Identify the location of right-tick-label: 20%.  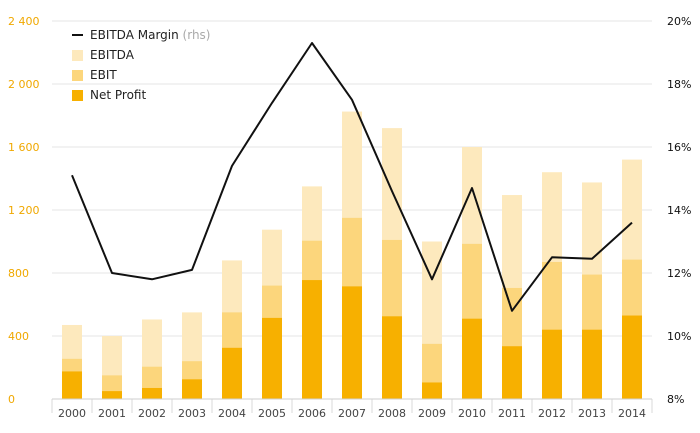
(679, 21).